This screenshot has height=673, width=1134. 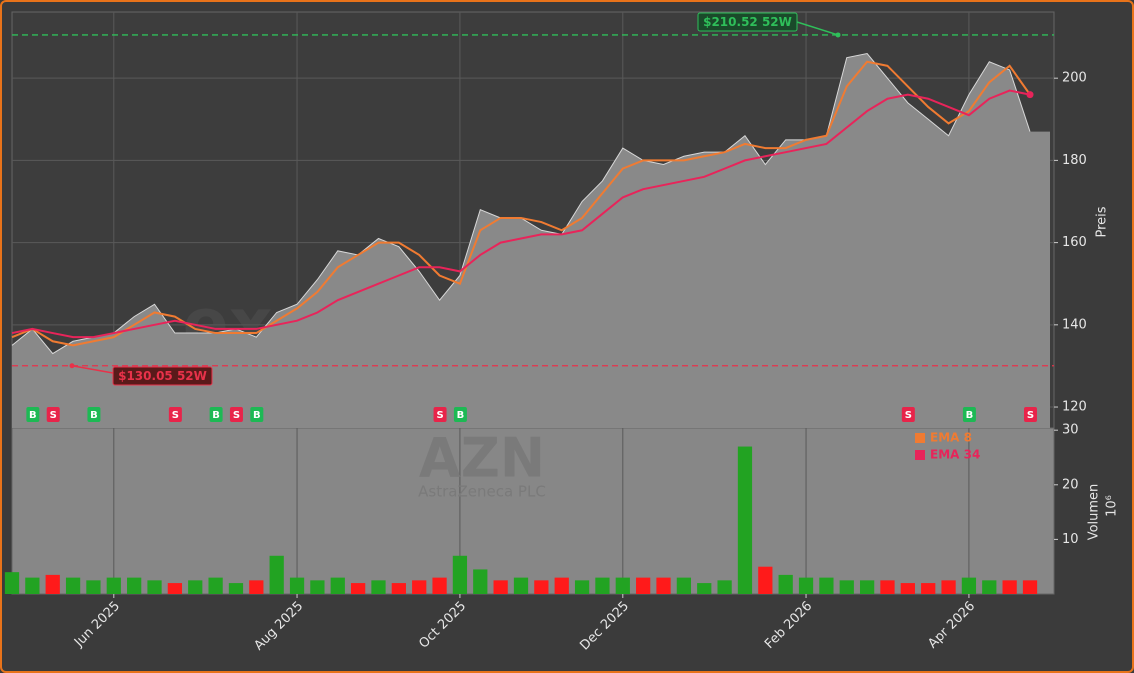 I want to click on legend-label: EMA 34, so click(x=955, y=455).